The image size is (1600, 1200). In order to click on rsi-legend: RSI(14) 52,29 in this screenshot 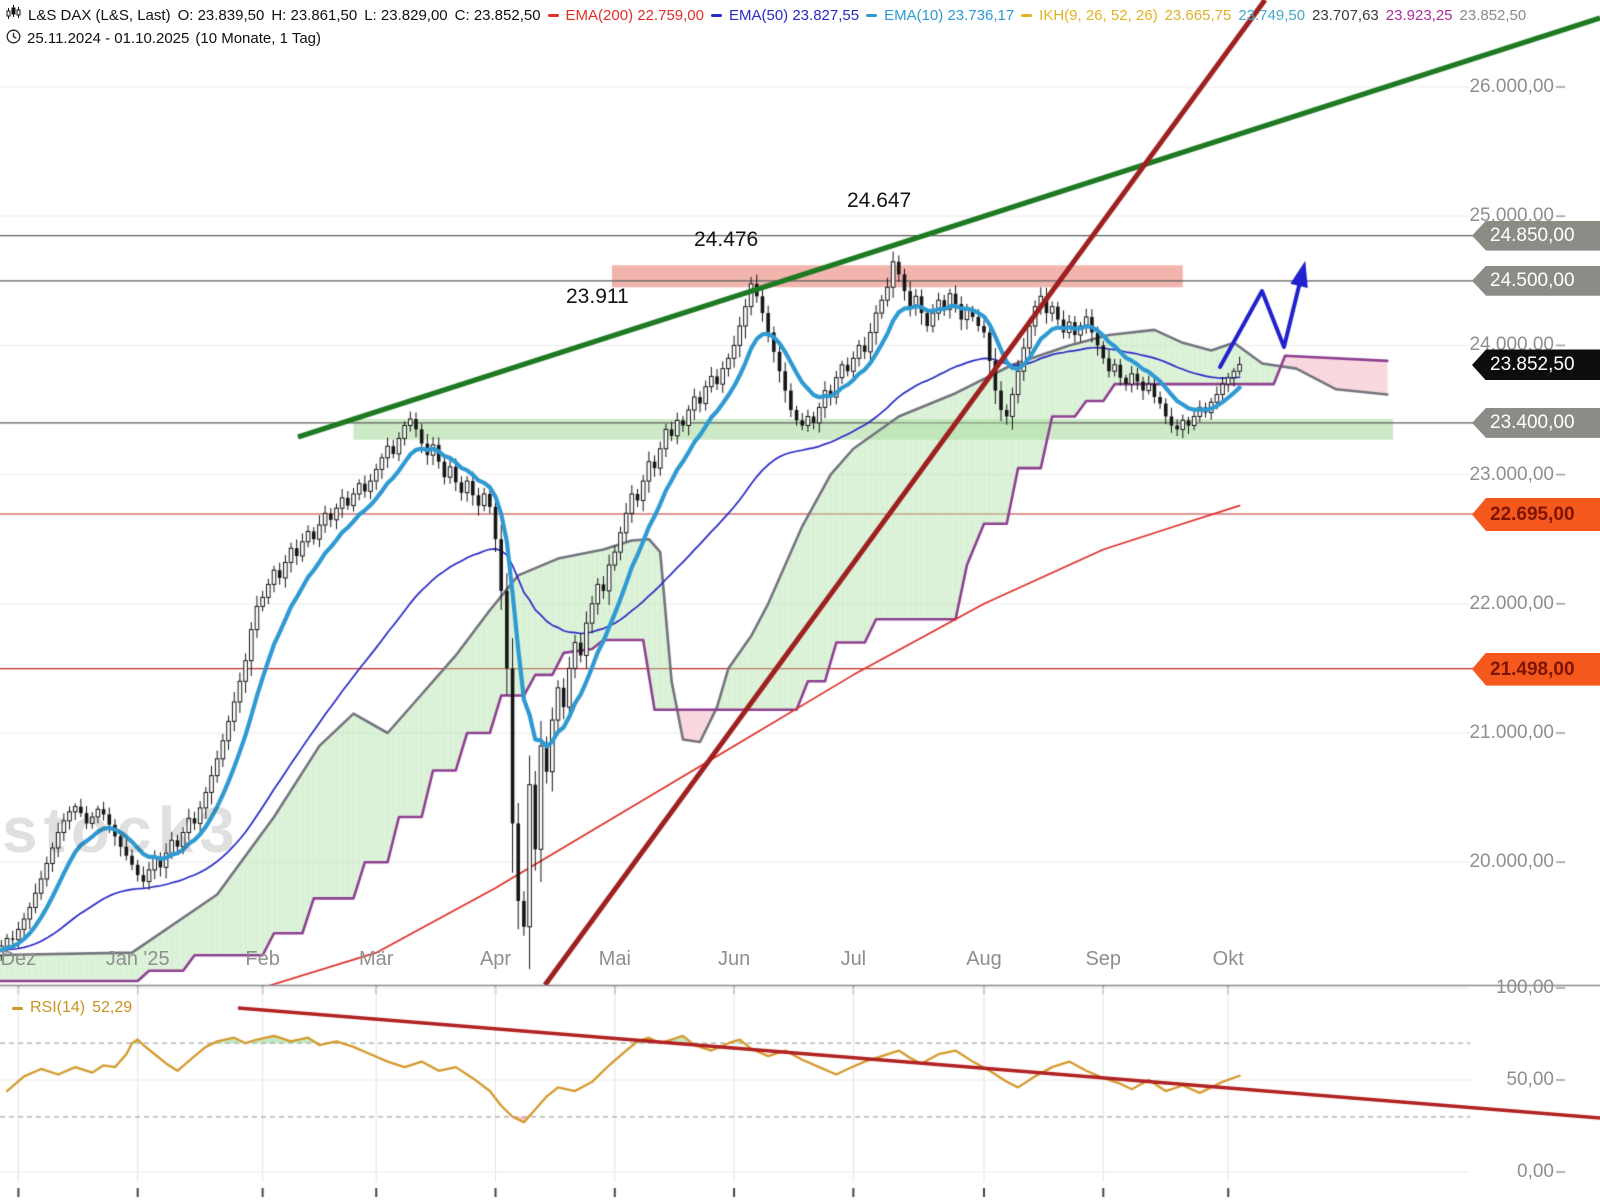, I will do `click(72, 1008)`.